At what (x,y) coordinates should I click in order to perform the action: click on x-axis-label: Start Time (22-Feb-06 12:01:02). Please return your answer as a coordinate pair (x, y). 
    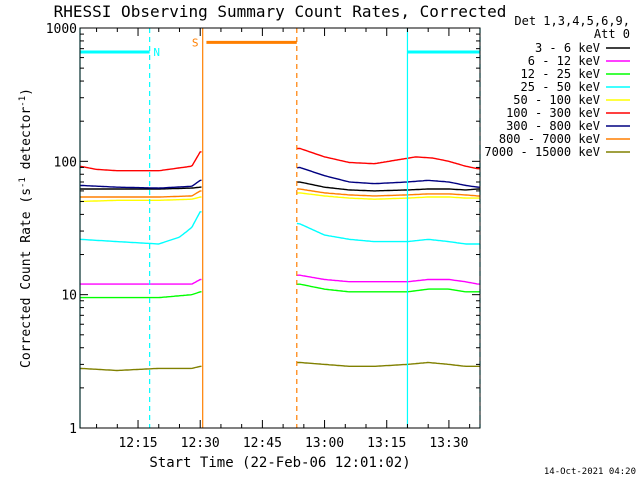
    Looking at the image, I should click on (279, 463).